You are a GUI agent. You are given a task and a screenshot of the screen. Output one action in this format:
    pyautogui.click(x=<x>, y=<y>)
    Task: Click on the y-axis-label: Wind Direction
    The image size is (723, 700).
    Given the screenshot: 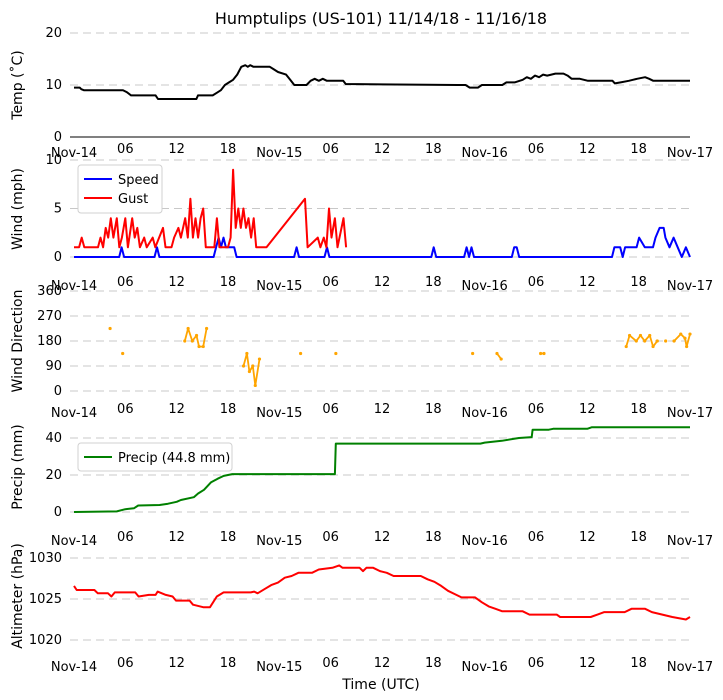 What is the action you would take?
    pyautogui.click(x=18, y=341)
    